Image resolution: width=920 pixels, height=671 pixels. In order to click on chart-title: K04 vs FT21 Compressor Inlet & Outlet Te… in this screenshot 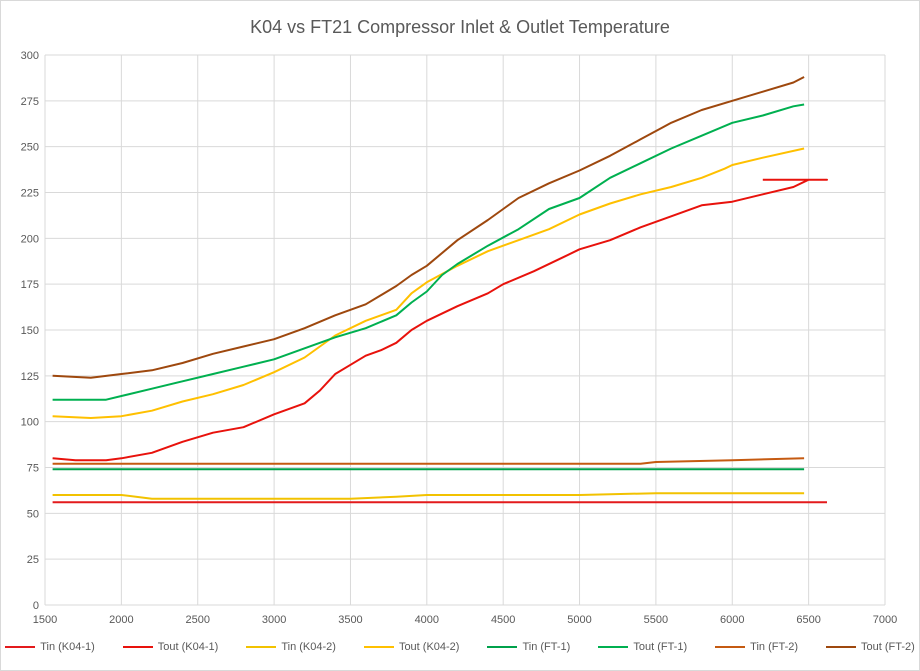, I will do `click(460, 27)`.